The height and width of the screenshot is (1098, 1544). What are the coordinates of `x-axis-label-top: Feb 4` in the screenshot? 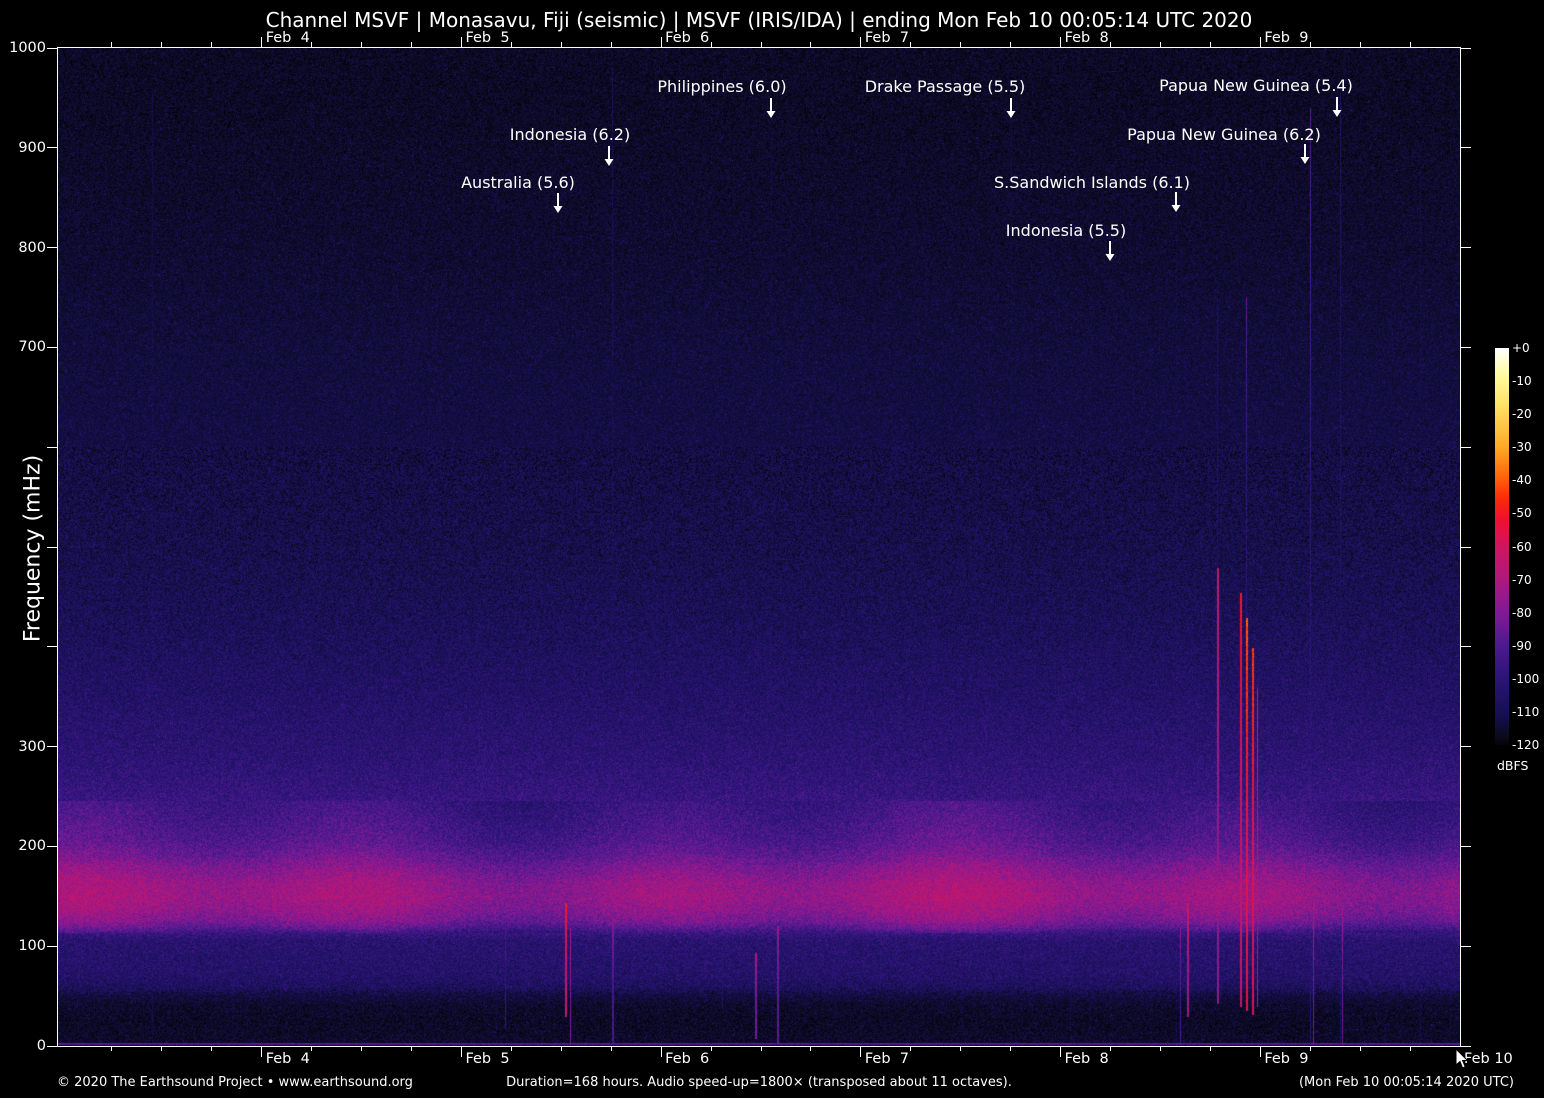 It's located at (287, 38).